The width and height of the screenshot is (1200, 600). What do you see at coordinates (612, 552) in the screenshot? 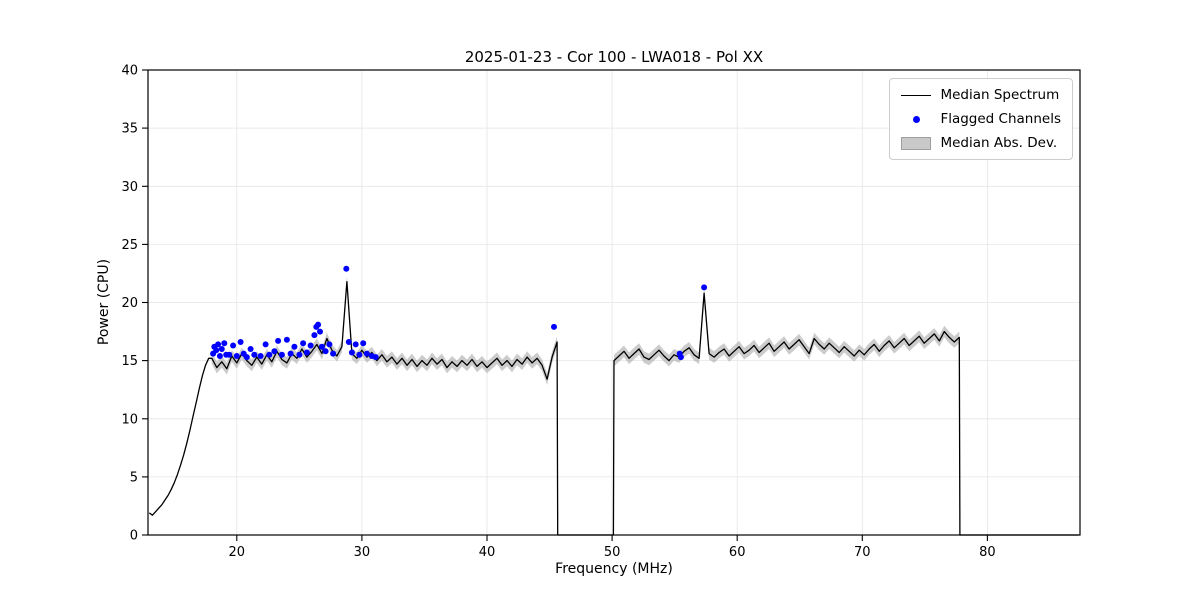
I see `x-tick-label: 50` at bounding box center [612, 552].